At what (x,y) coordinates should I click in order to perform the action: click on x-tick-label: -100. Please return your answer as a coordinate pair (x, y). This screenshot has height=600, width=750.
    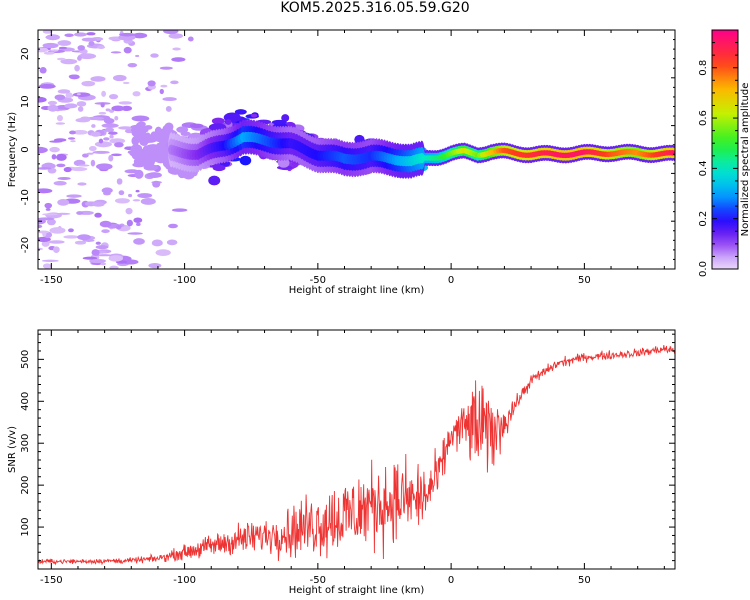
    Looking at the image, I should click on (184, 280).